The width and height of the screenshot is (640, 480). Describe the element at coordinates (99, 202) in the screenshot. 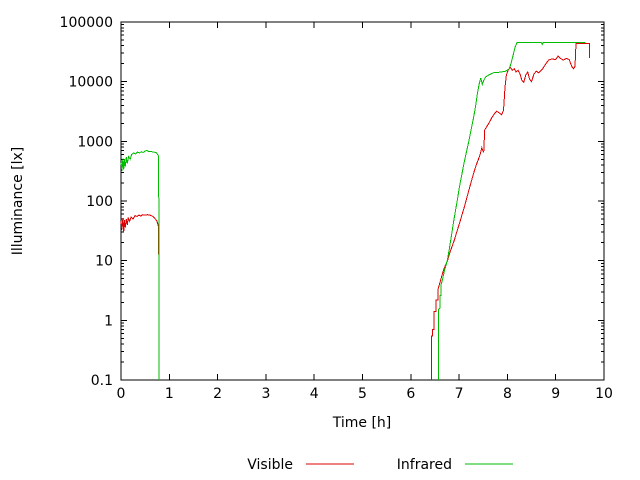

I see `y-tick-label: 100` at that location.